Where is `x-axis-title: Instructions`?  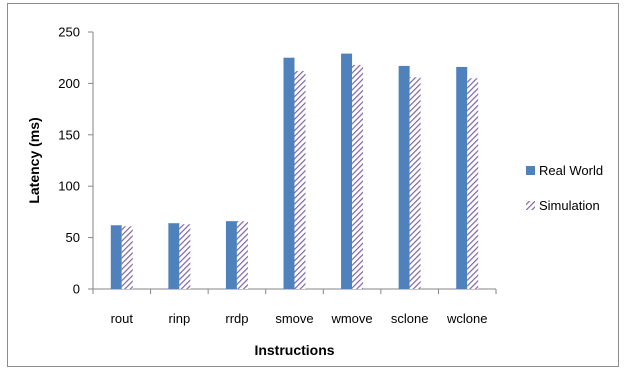
x-axis-title: Instructions is located at coordinates (294, 350).